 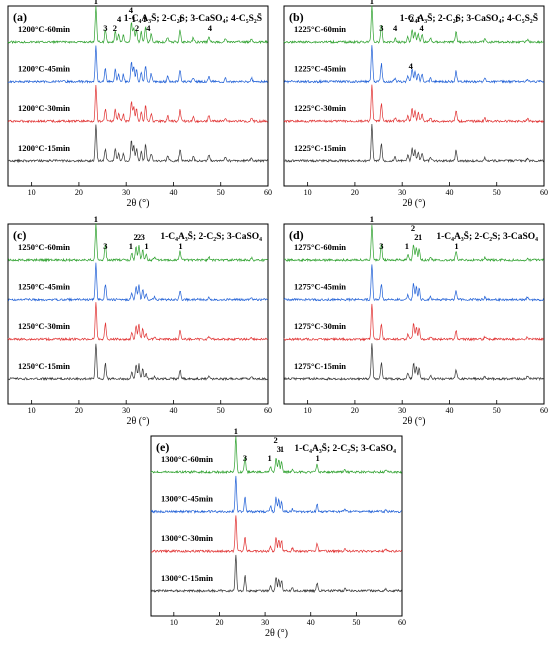 What do you see at coordinates (187, 578) in the screenshot?
I see `trace-label: 1300°C-15min` at bounding box center [187, 578].